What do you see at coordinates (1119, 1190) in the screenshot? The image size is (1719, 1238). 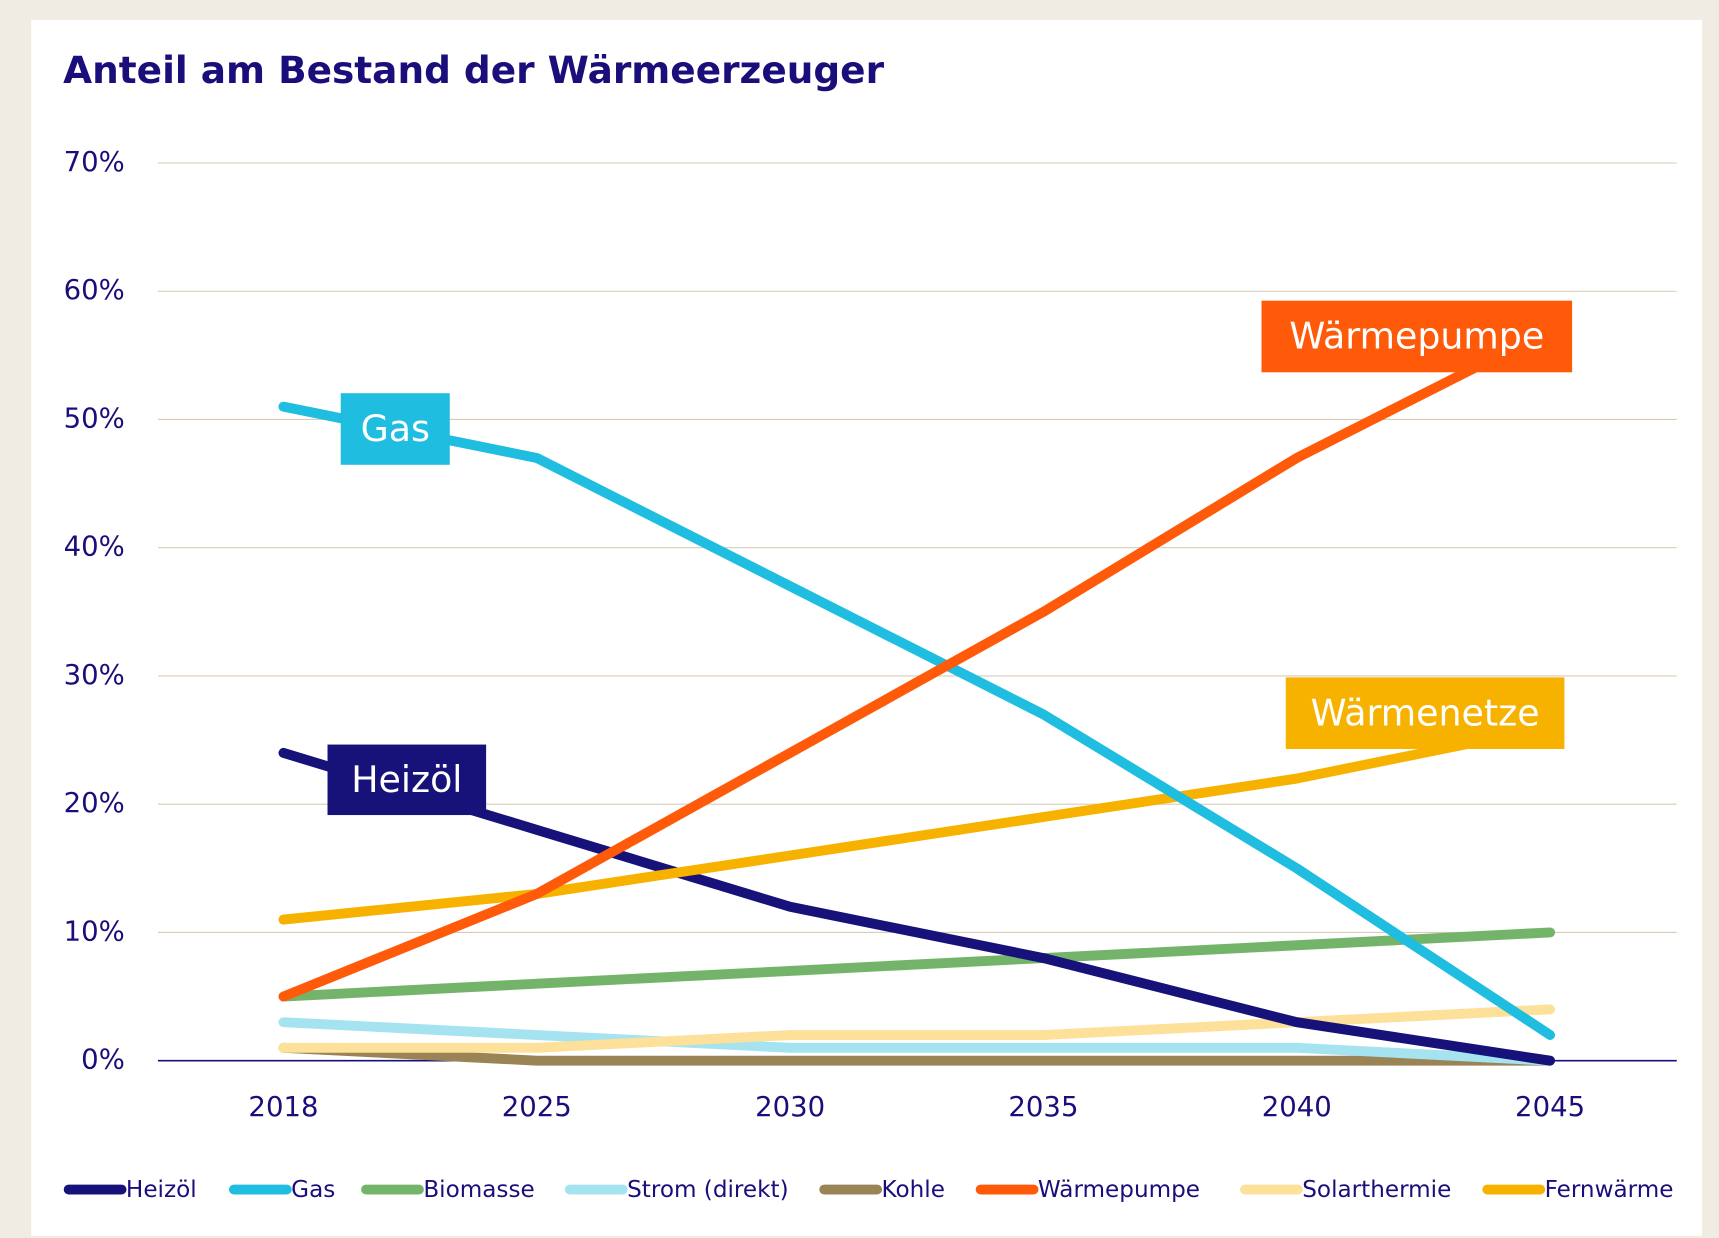 I see `legend-label: Wärmepumpe` at bounding box center [1119, 1190].